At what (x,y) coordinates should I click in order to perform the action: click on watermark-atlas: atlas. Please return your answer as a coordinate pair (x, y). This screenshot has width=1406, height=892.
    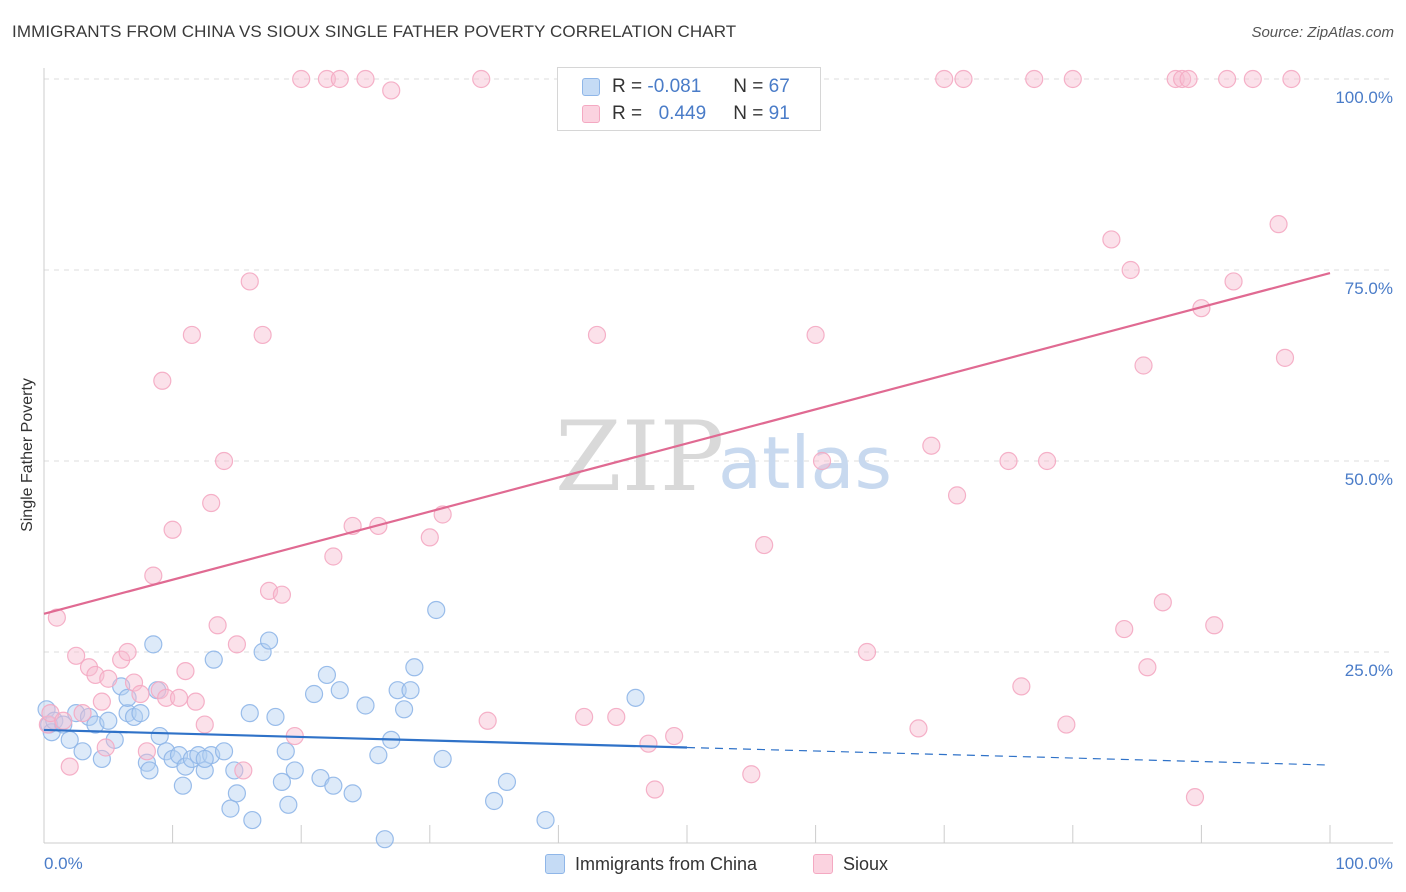
    Looking at the image, I should click on (805, 463).